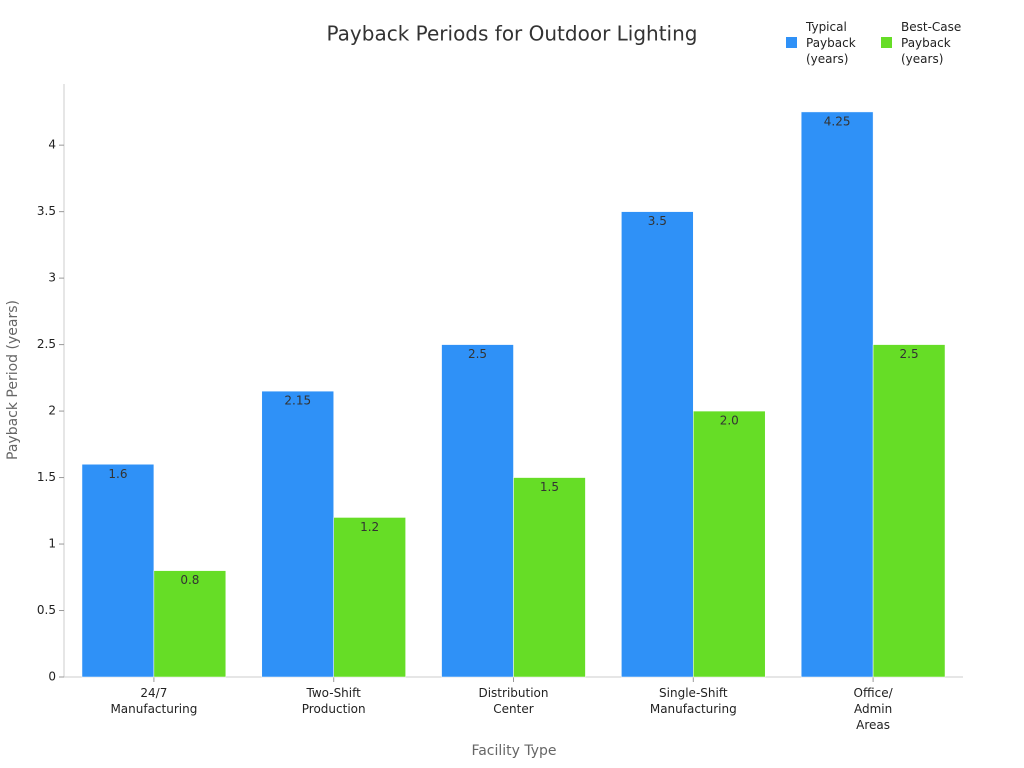  What do you see at coordinates (729, 421) in the screenshot?
I see `value-label: 2.0` at bounding box center [729, 421].